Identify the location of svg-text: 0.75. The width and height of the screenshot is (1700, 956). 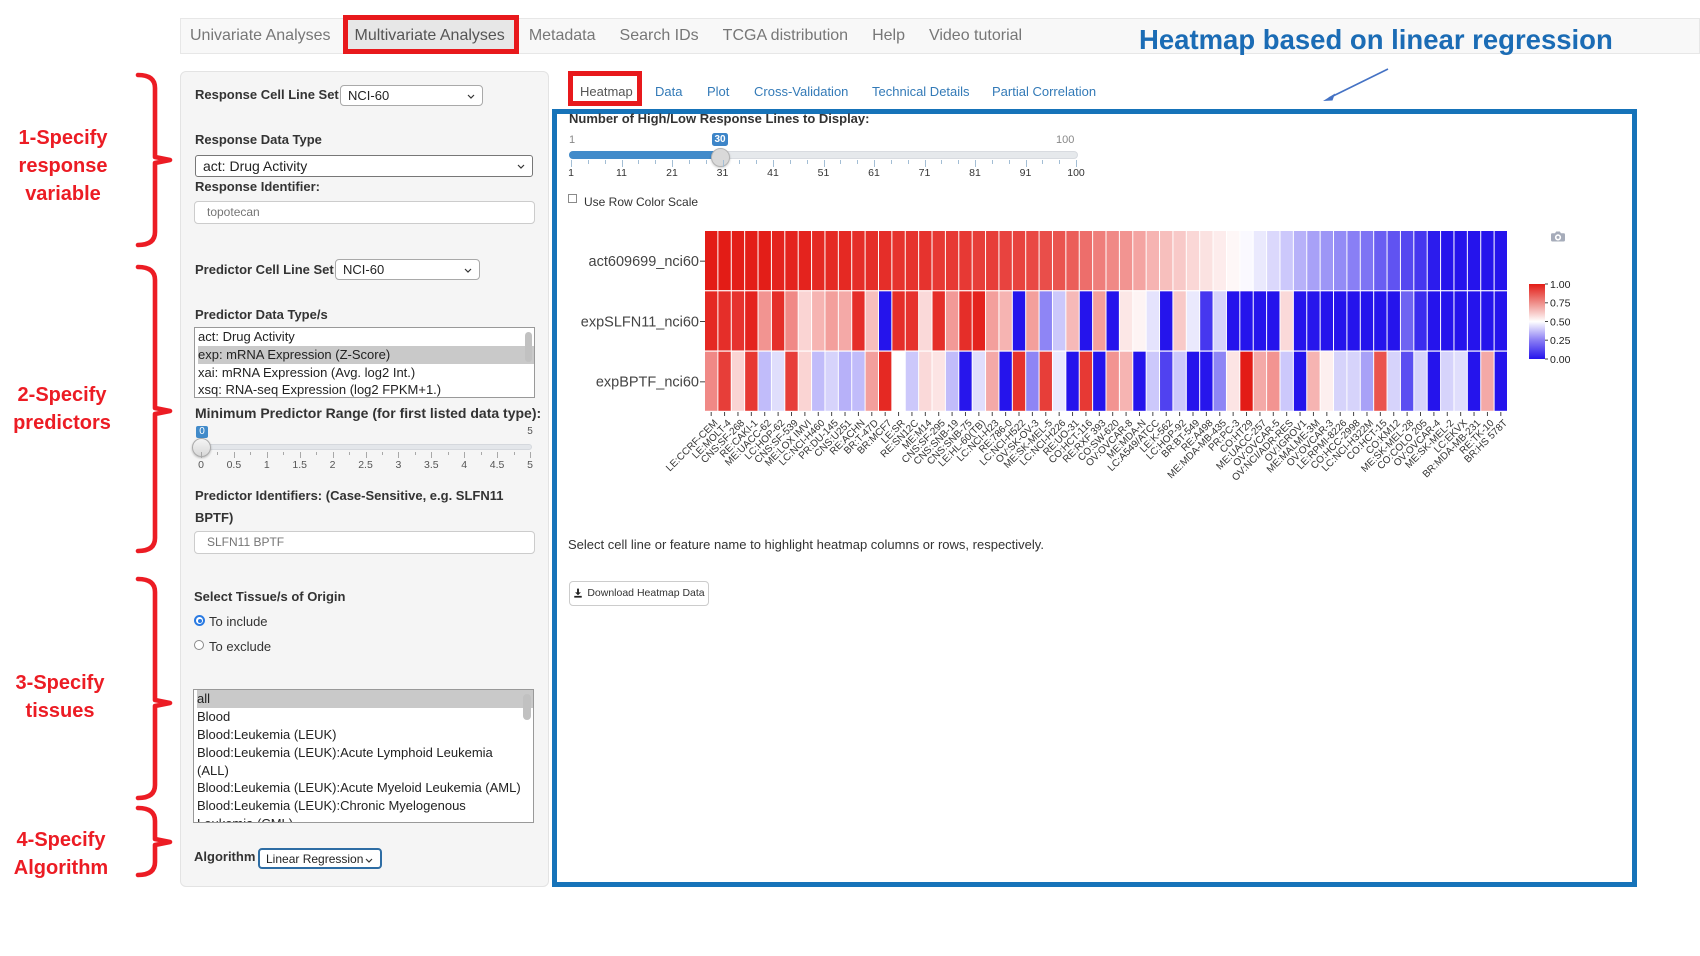
(1560, 304).